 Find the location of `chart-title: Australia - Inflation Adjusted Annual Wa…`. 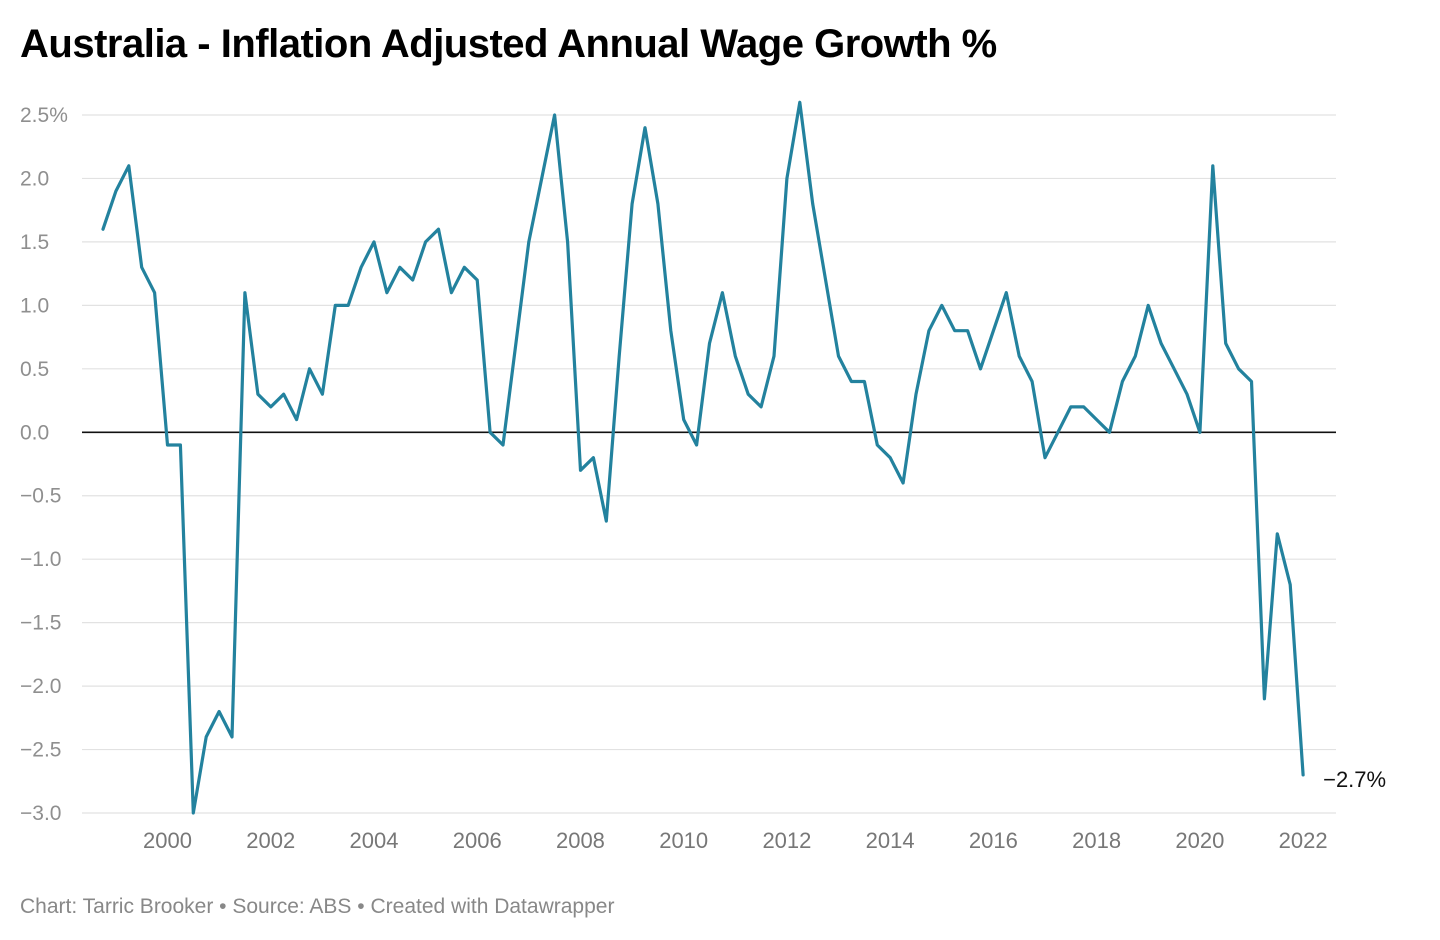

chart-title: Australia - Inflation Adjusted Annual Wa… is located at coordinates (508, 44).